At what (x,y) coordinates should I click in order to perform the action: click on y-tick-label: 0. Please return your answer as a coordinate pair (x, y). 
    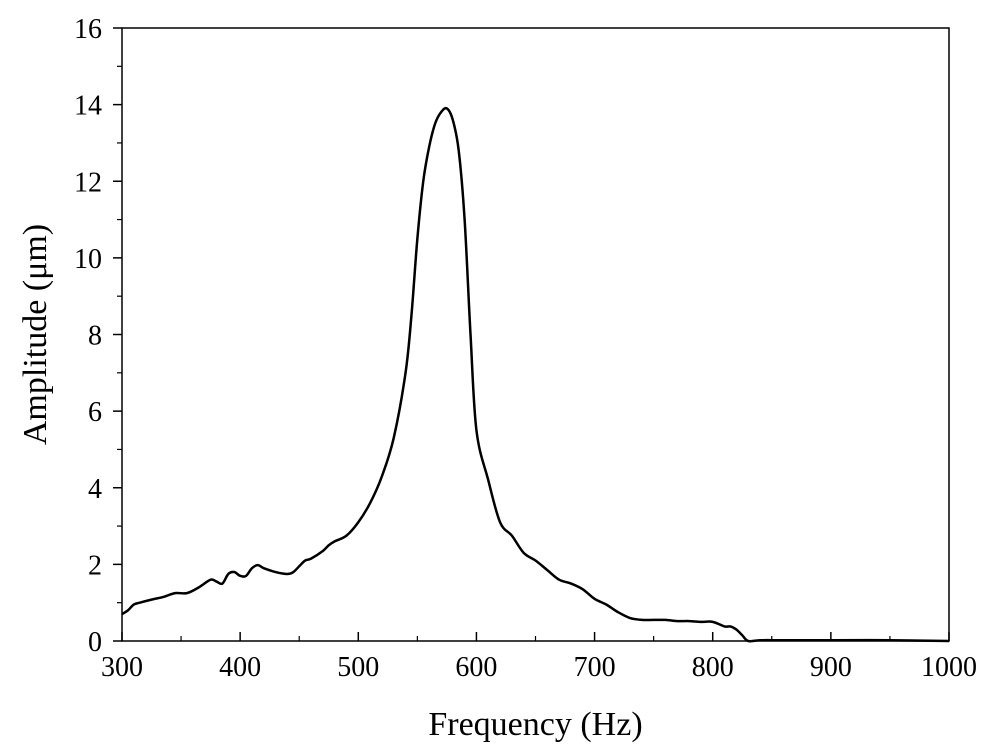
    Looking at the image, I should click on (95, 642).